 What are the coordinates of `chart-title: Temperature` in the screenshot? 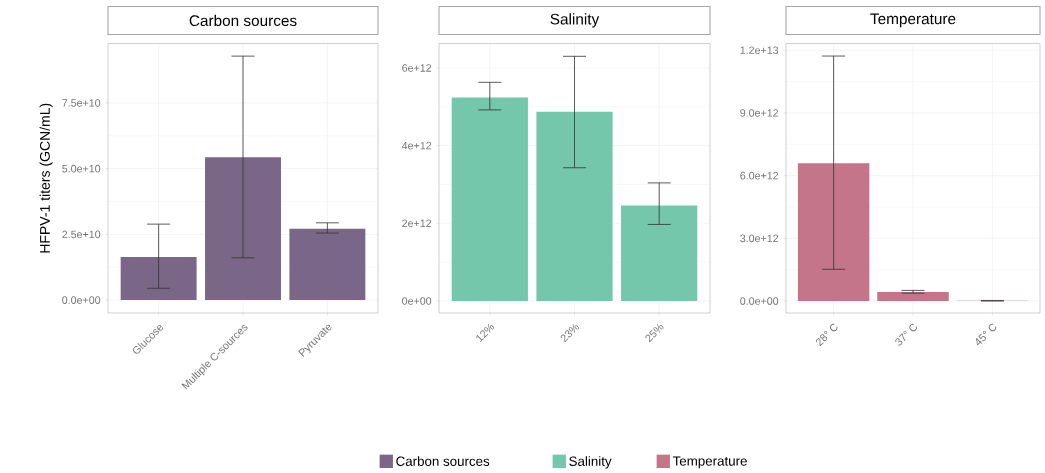 It's located at (913, 20).